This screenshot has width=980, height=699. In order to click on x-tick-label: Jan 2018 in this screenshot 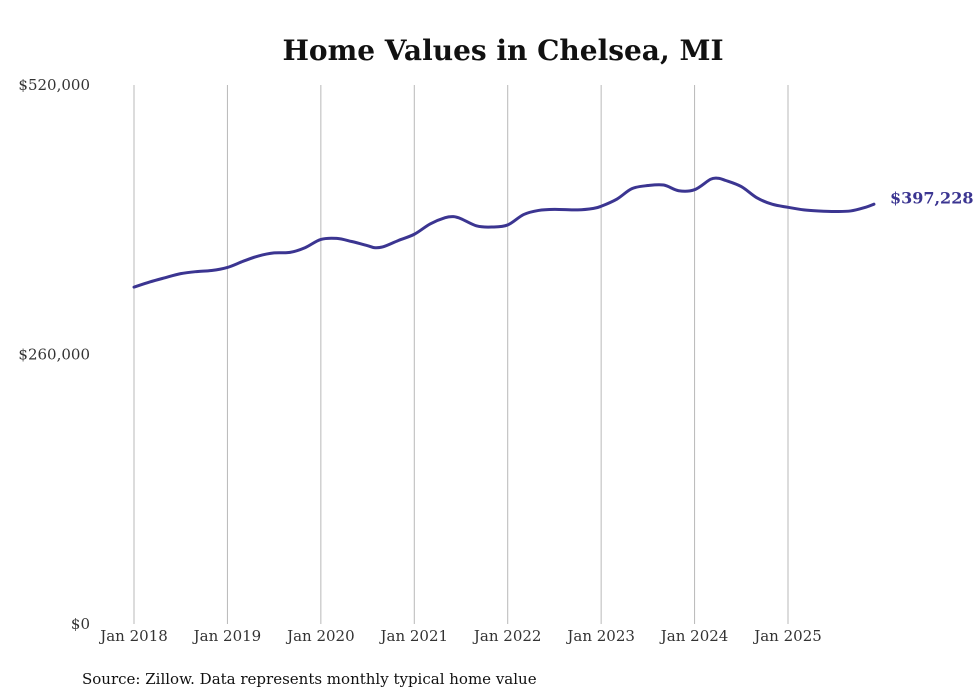, I will do `click(133, 636)`.